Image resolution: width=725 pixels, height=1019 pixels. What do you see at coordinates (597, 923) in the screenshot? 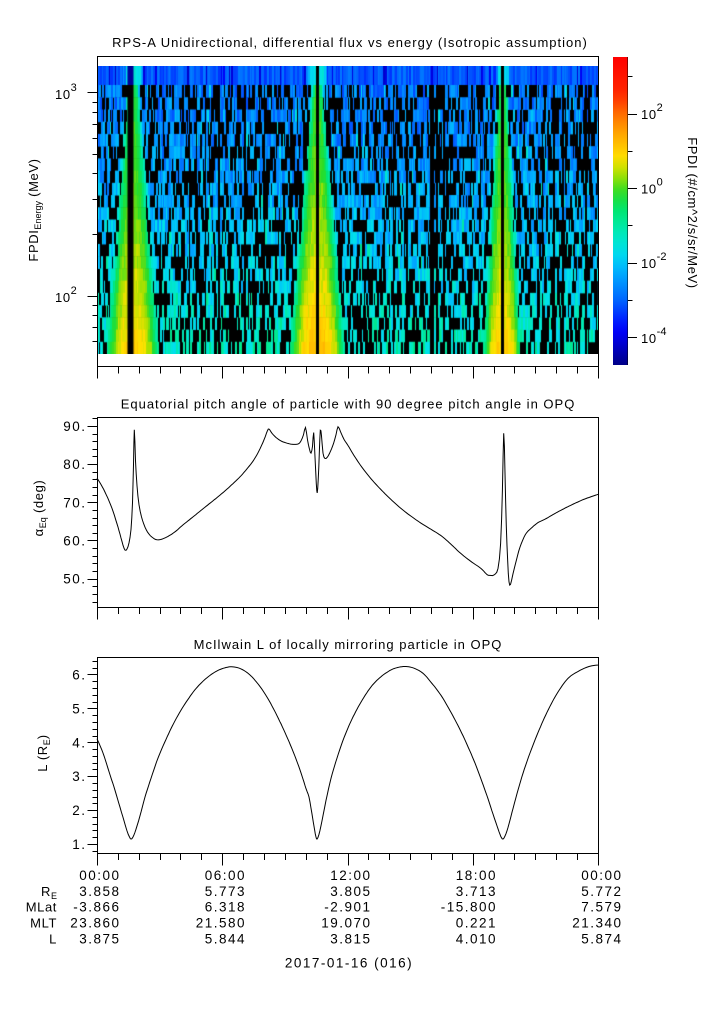
I see `svg-text: 21.340` at bounding box center [597, 923].